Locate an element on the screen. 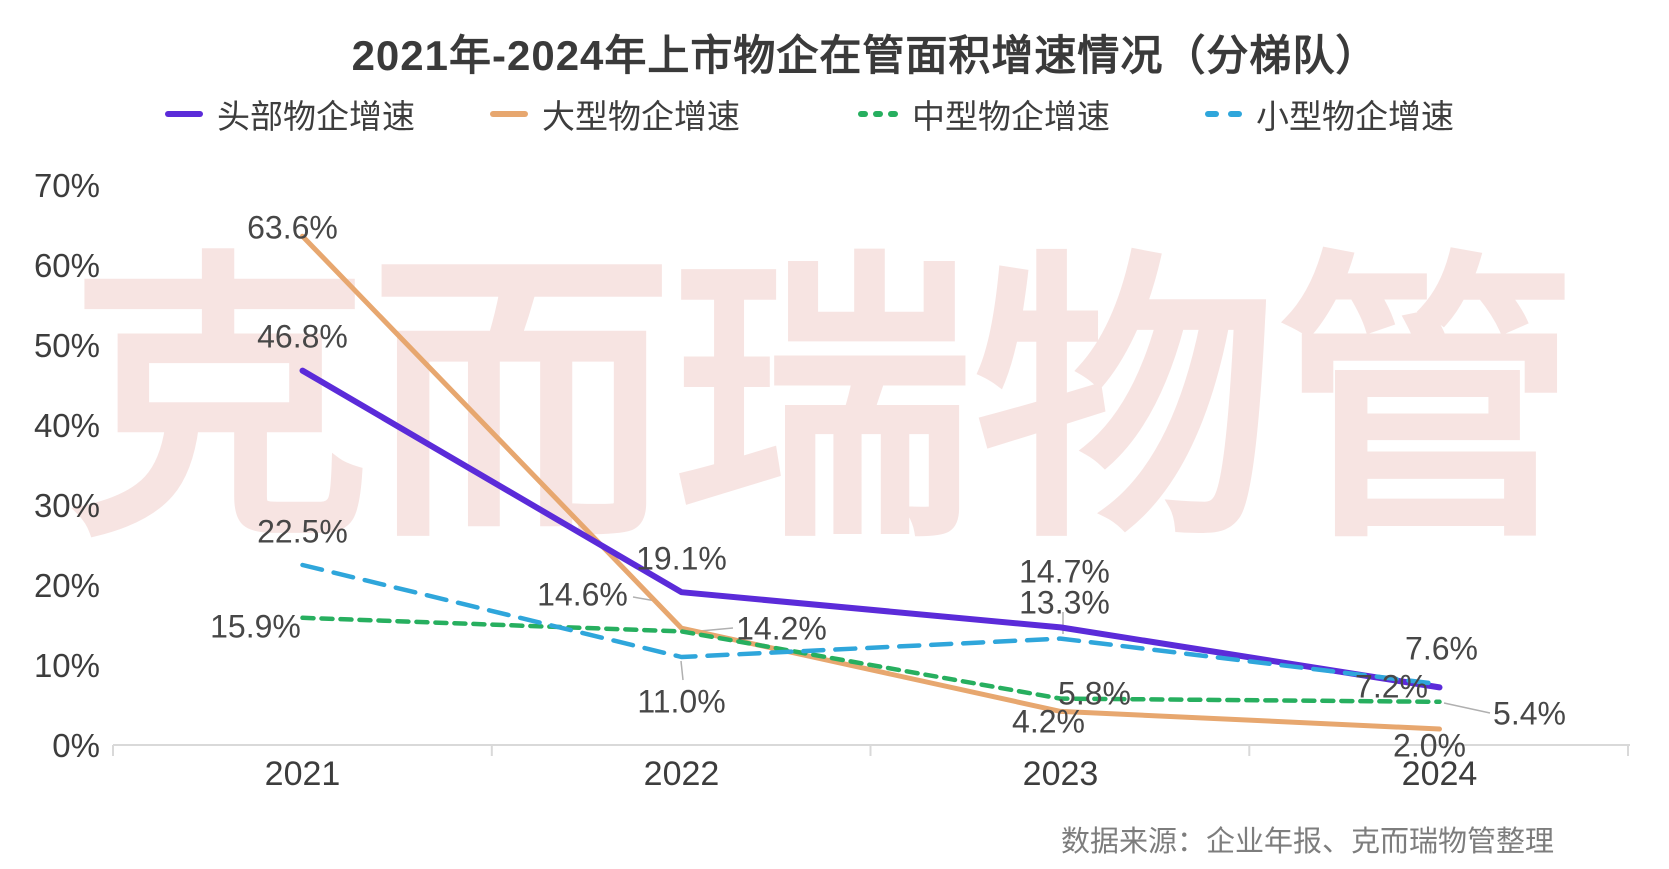 This screenshot has height=869, width=1669. data-label: 7.6% is located at coordinates (1441, 648).